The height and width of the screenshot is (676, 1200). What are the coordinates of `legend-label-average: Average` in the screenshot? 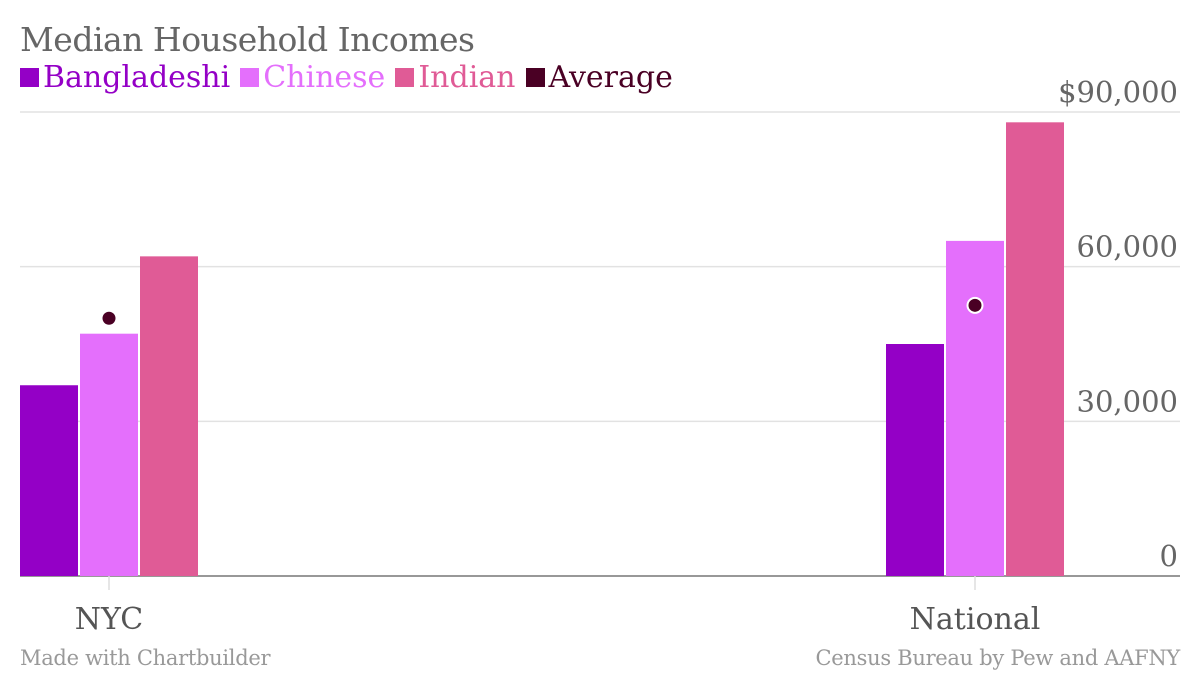 It's located at (610, 77).